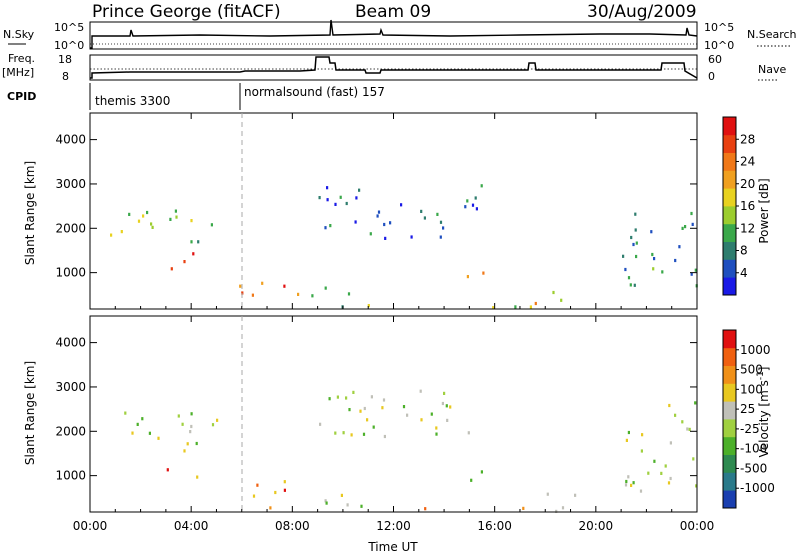 Image resolution: width=800 pixels, height=554 pixels. Describe the element at coordinates (18, 72) in the screenshot. I see `freq-unit: [MHz]` at that location.